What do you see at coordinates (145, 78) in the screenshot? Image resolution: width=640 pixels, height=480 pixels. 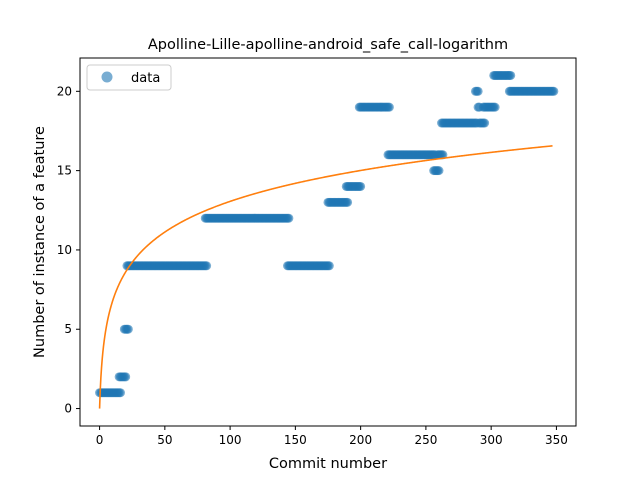 I see `legend-label: data` at bounding box center [145, 78].